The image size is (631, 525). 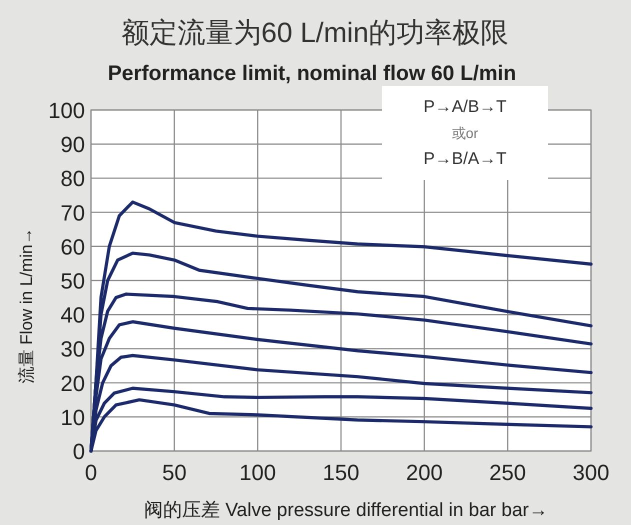 What do you see at coordinates (341, 472) in the screenshot?
I see `x-tick-label: 150` at bounding box center [341, 472].